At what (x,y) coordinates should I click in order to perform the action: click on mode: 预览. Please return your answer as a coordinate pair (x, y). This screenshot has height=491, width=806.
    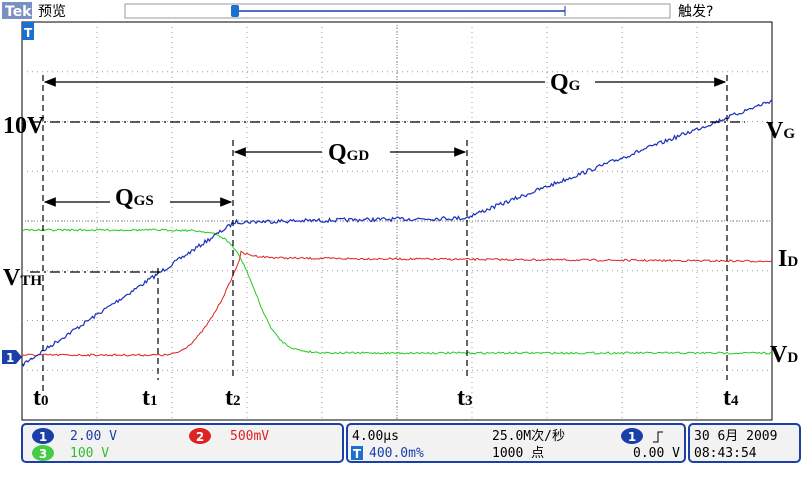
    Looking at the image, I should click on (52, 12).